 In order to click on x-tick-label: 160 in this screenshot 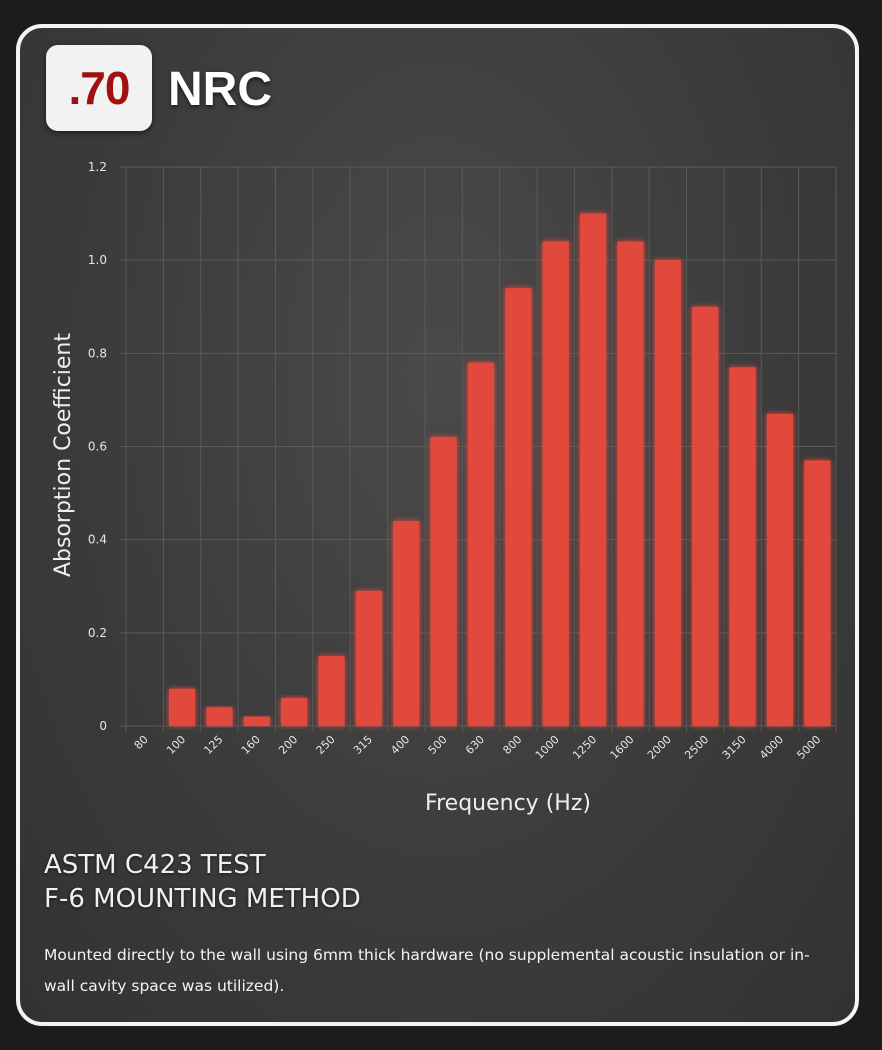, I will do `click(251, 745)`.